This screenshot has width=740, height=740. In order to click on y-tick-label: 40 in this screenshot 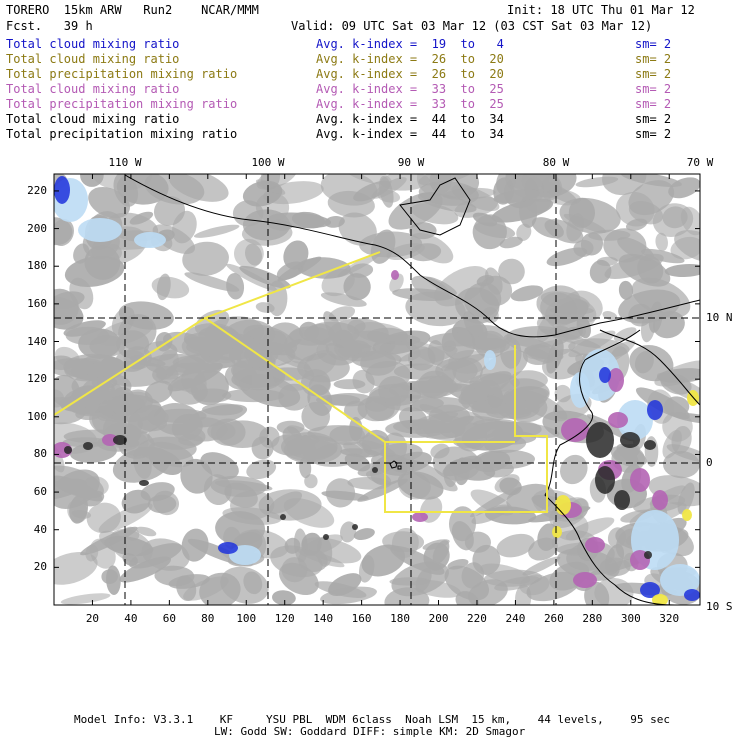, I will do `click(40, 529)`.